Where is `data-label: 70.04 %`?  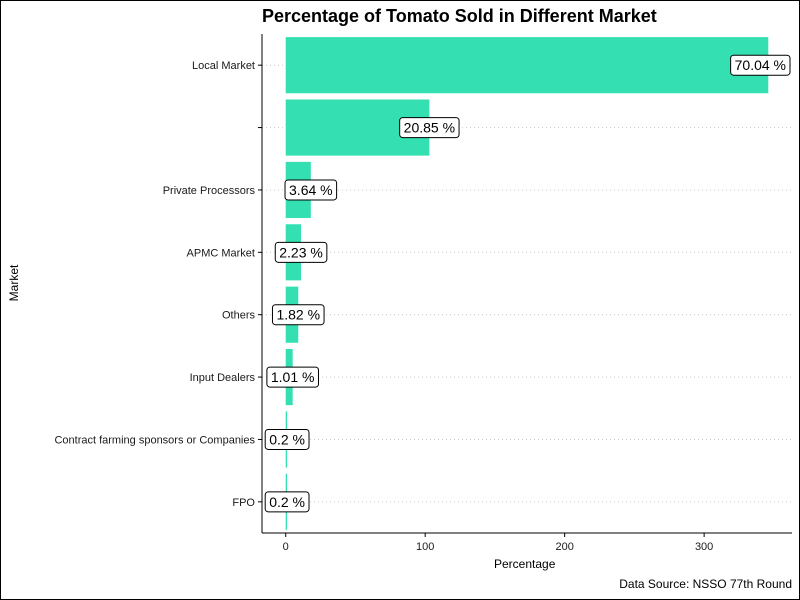 data-label: 70.04 % is located at coordinates (760, 65).